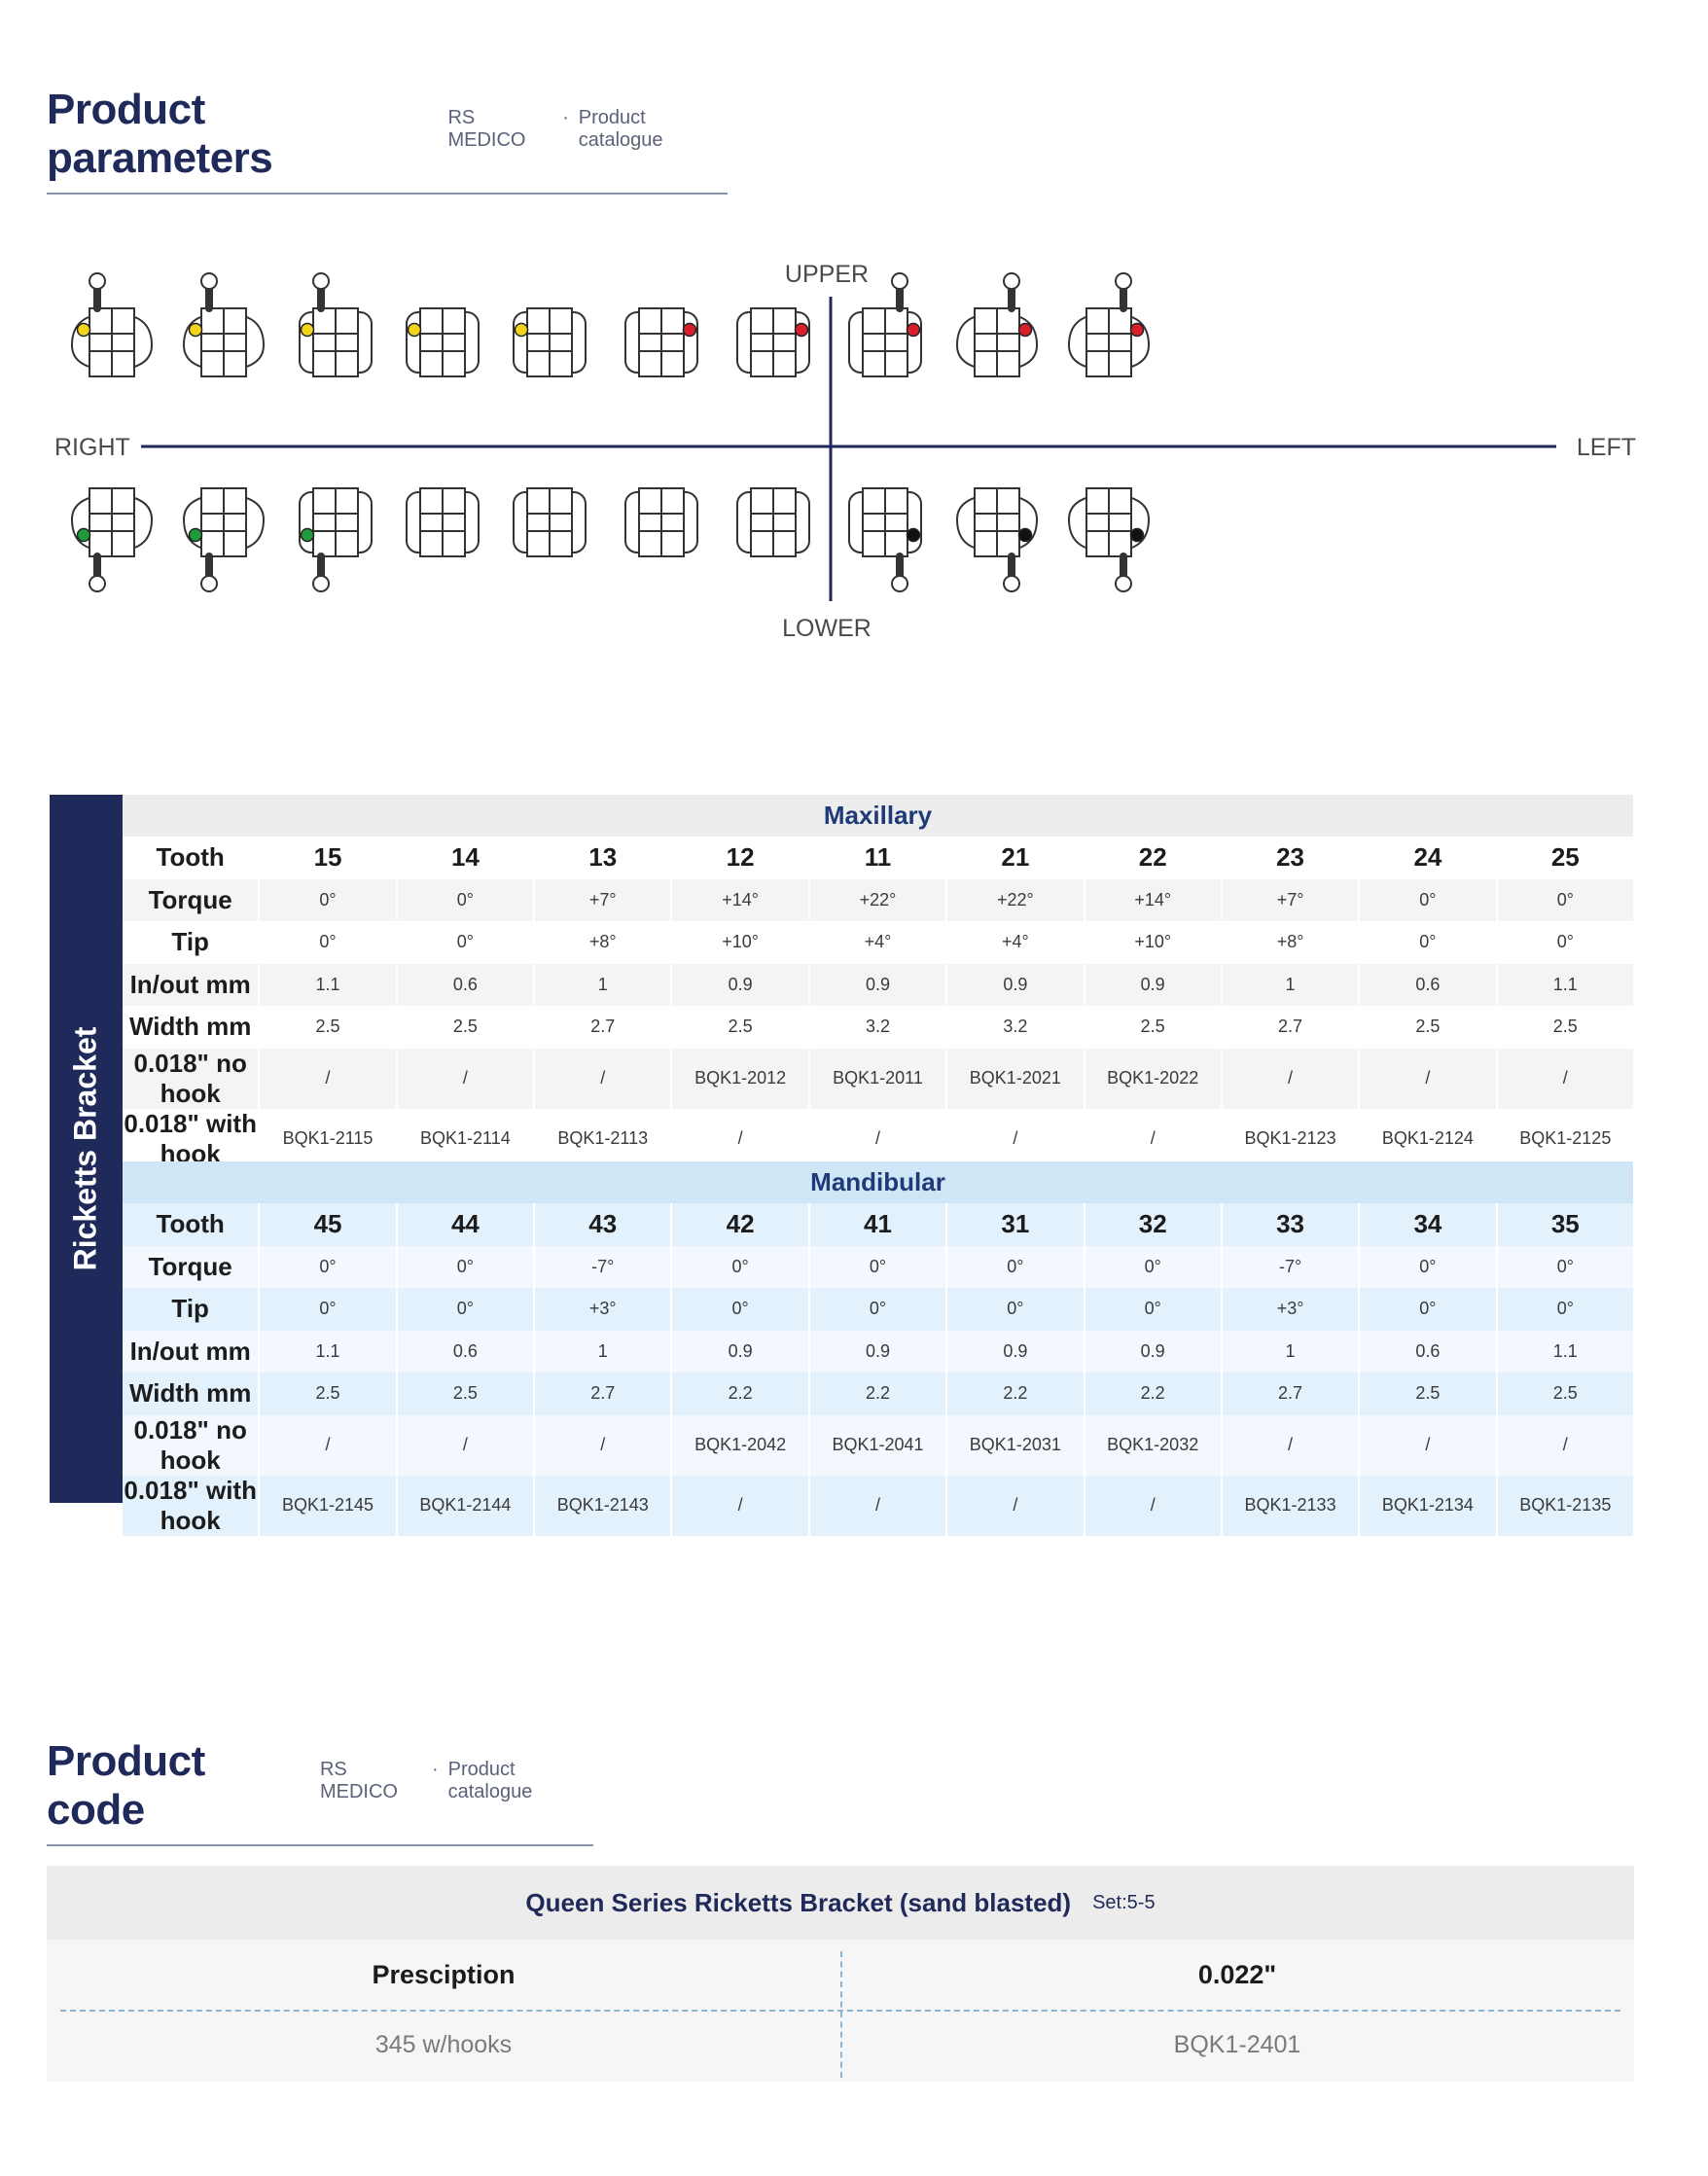  What do you see at coordinates (1566, 858) in the screenshot?
I see `tooth-number: 25` at bounding box center [1566, 858].